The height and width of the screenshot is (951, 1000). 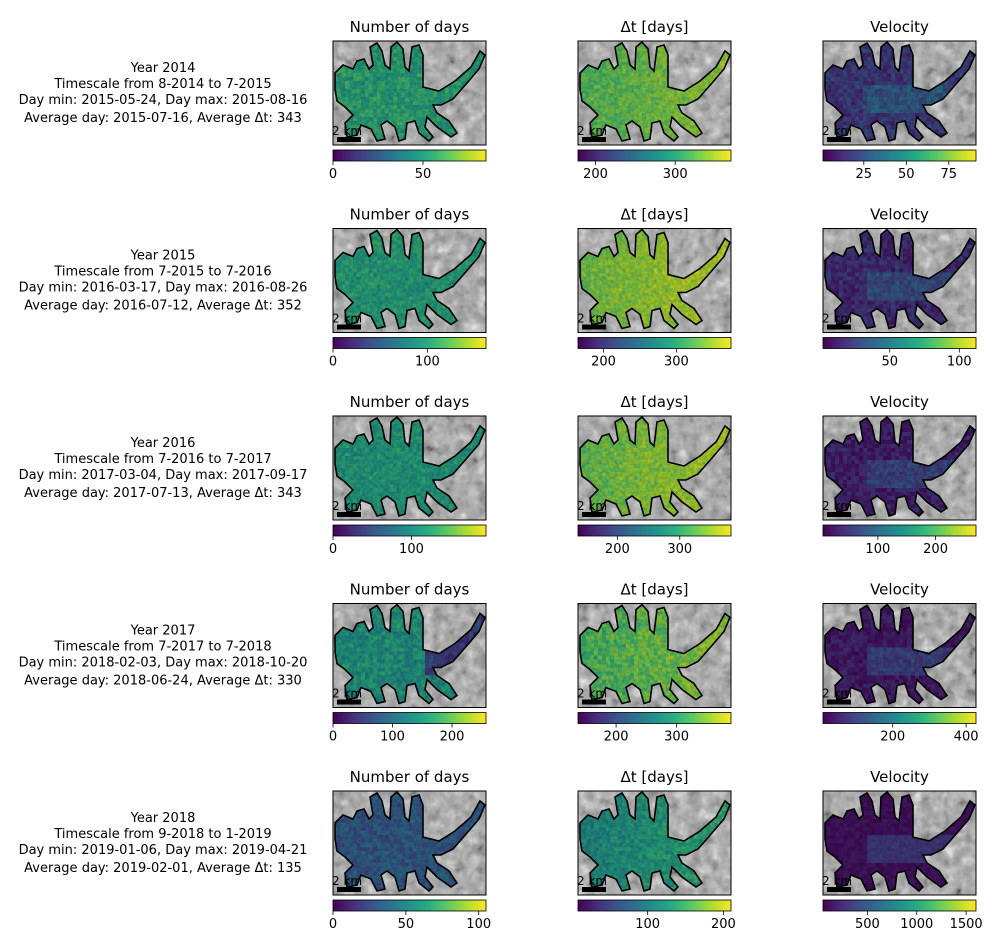 I want to click on colorbar-2-2: 200 300, so click(x=654, y=354).